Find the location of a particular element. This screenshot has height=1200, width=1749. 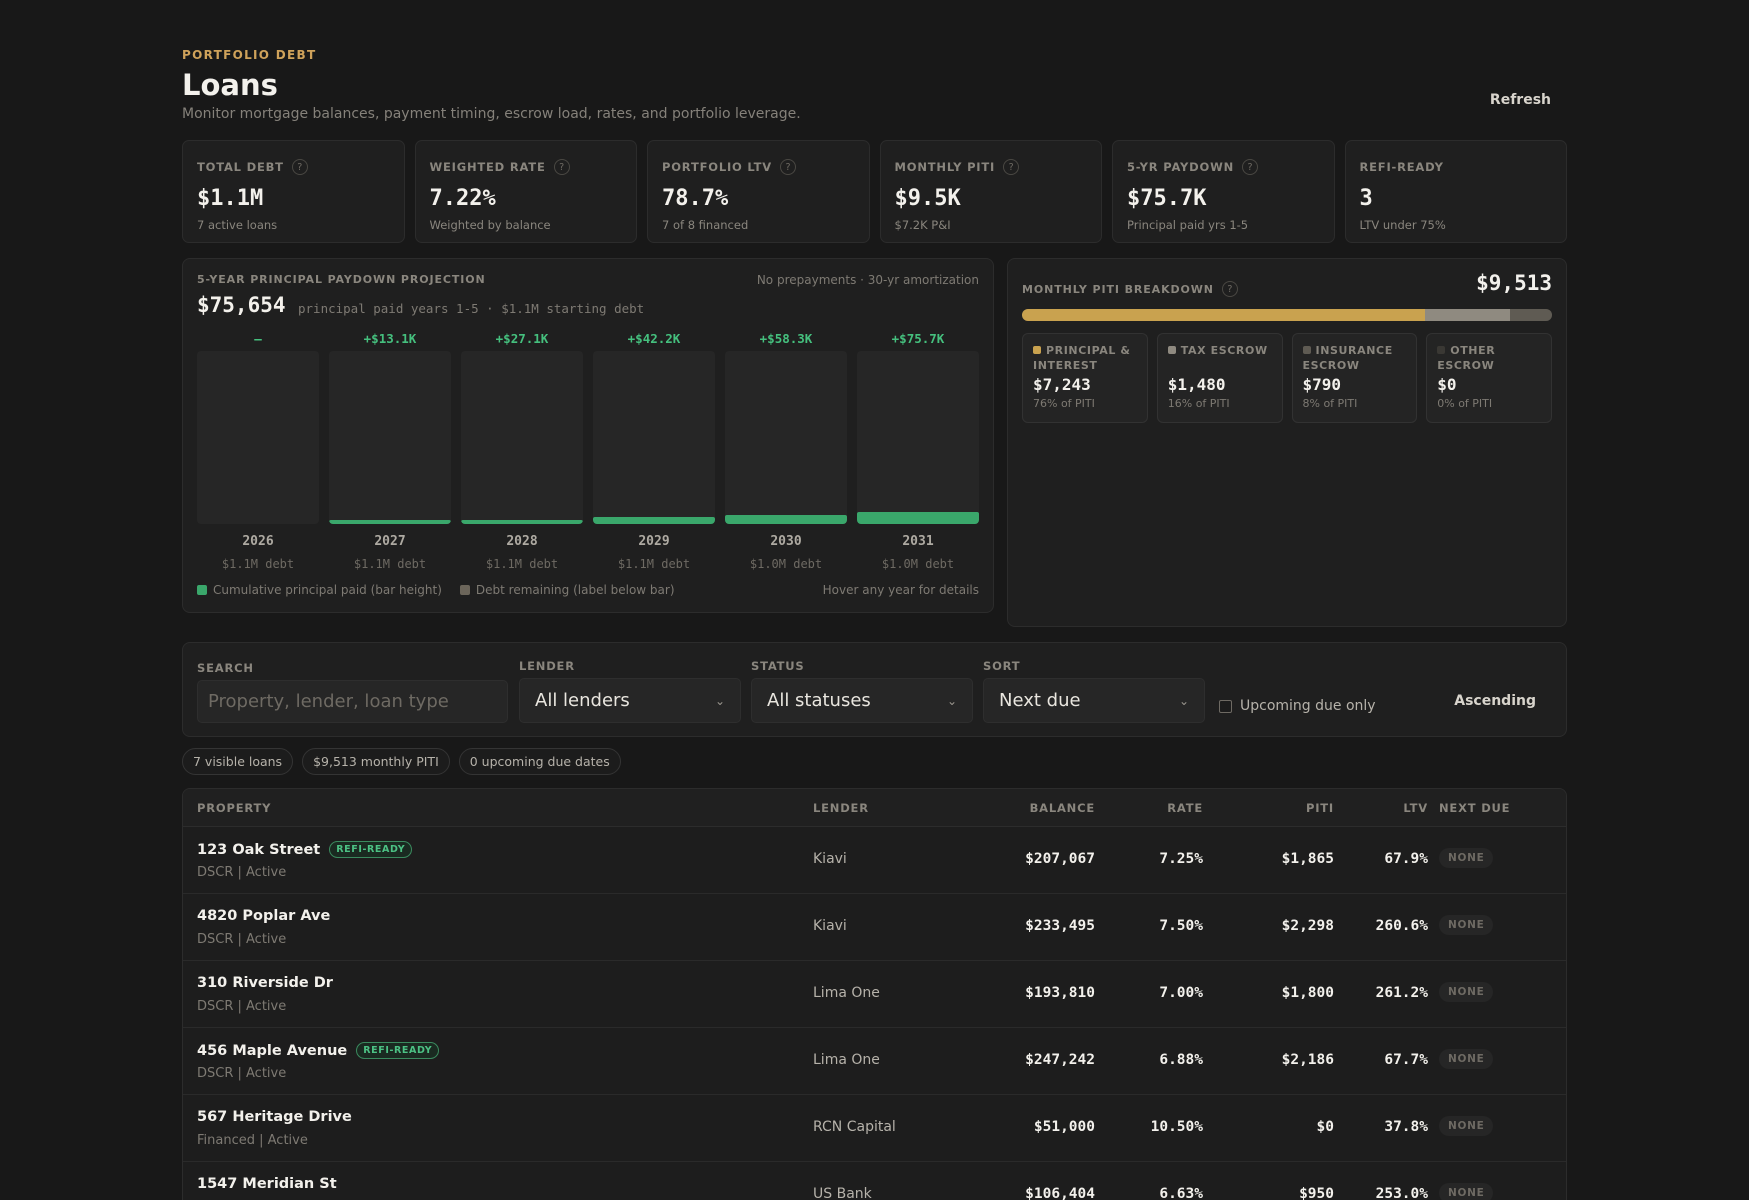

piti-card-sub: 76% of PITI is located at coordinates (1064, 403).